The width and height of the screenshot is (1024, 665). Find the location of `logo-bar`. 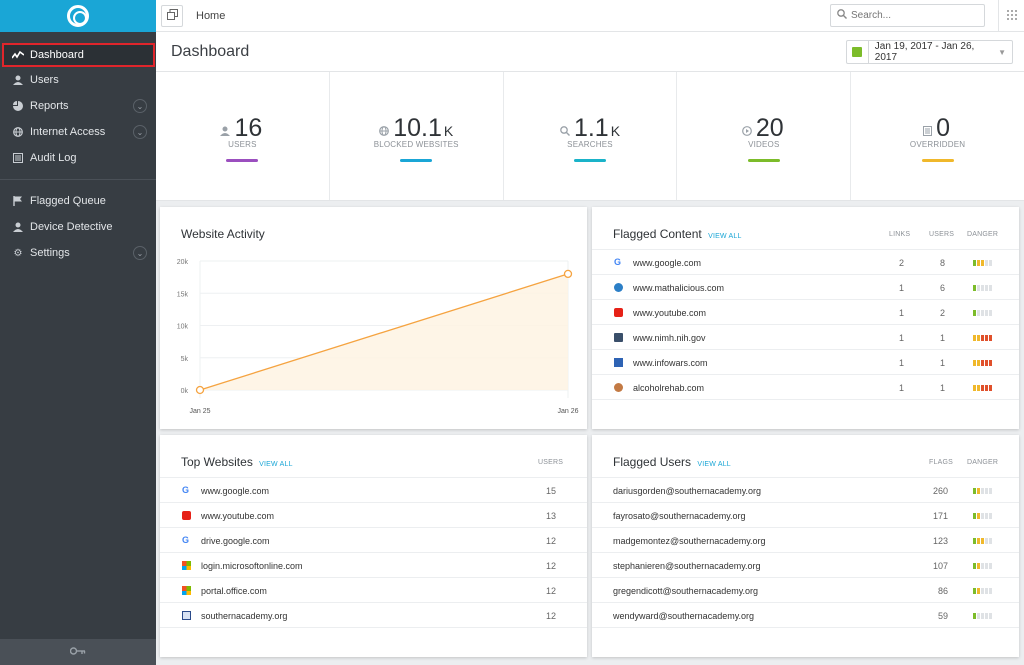

logo-bar is located at coordinates (78, 16).